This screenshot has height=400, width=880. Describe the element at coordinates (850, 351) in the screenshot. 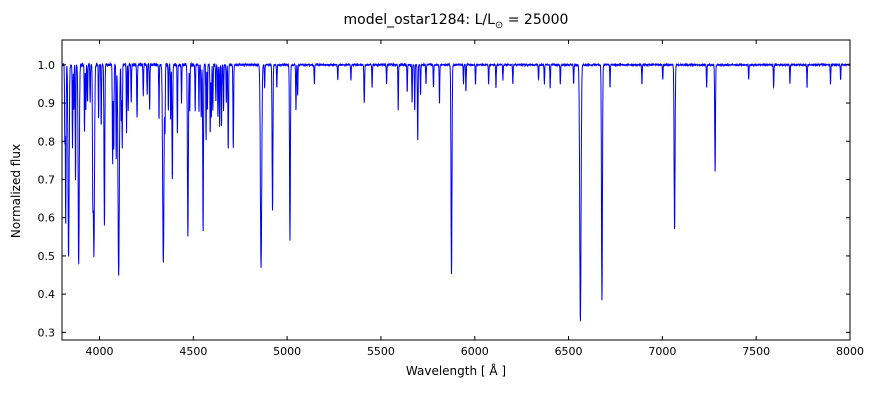

I see `x-tick-label: 8000` at that location.